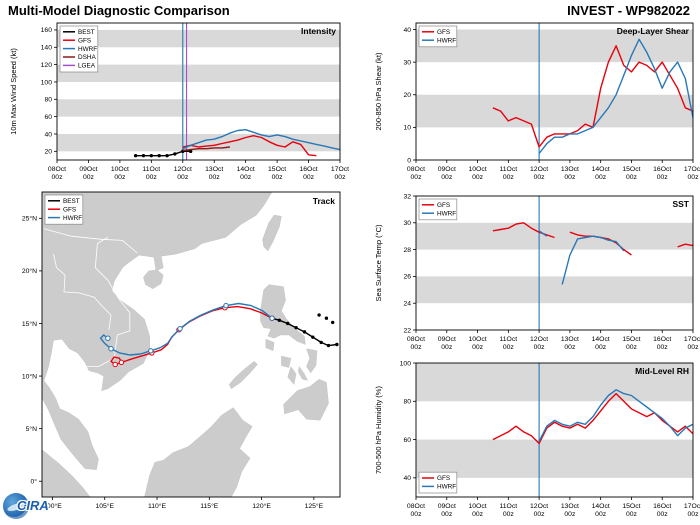 This screenshot has height=525, width=700. What do you see at coordinates (615, 415) in the screenshot?
I see `rh-hwrf-line` at bounding box center [615, 415].